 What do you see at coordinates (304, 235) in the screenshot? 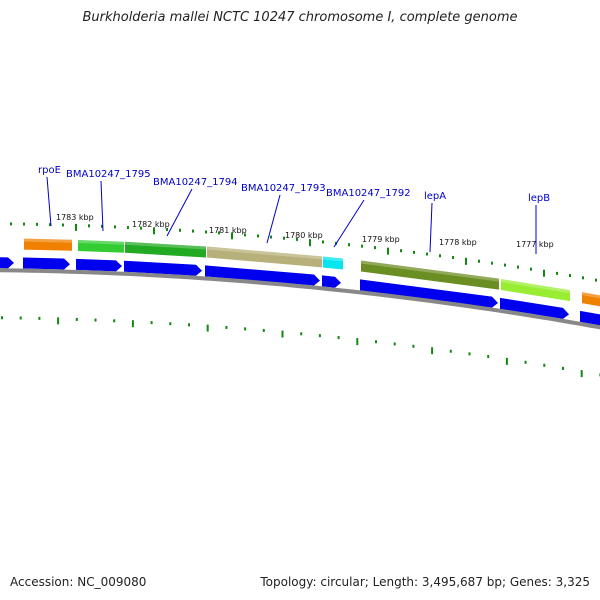
I see `kbp-label: 1780 kbp` at bounding box center [304, 235].